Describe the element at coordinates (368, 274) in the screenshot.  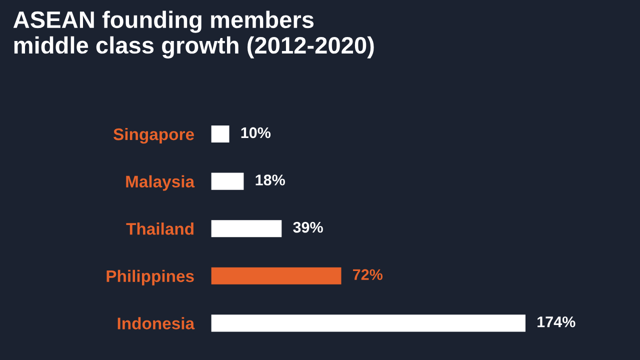
I see `data-label: 72%` at that location.